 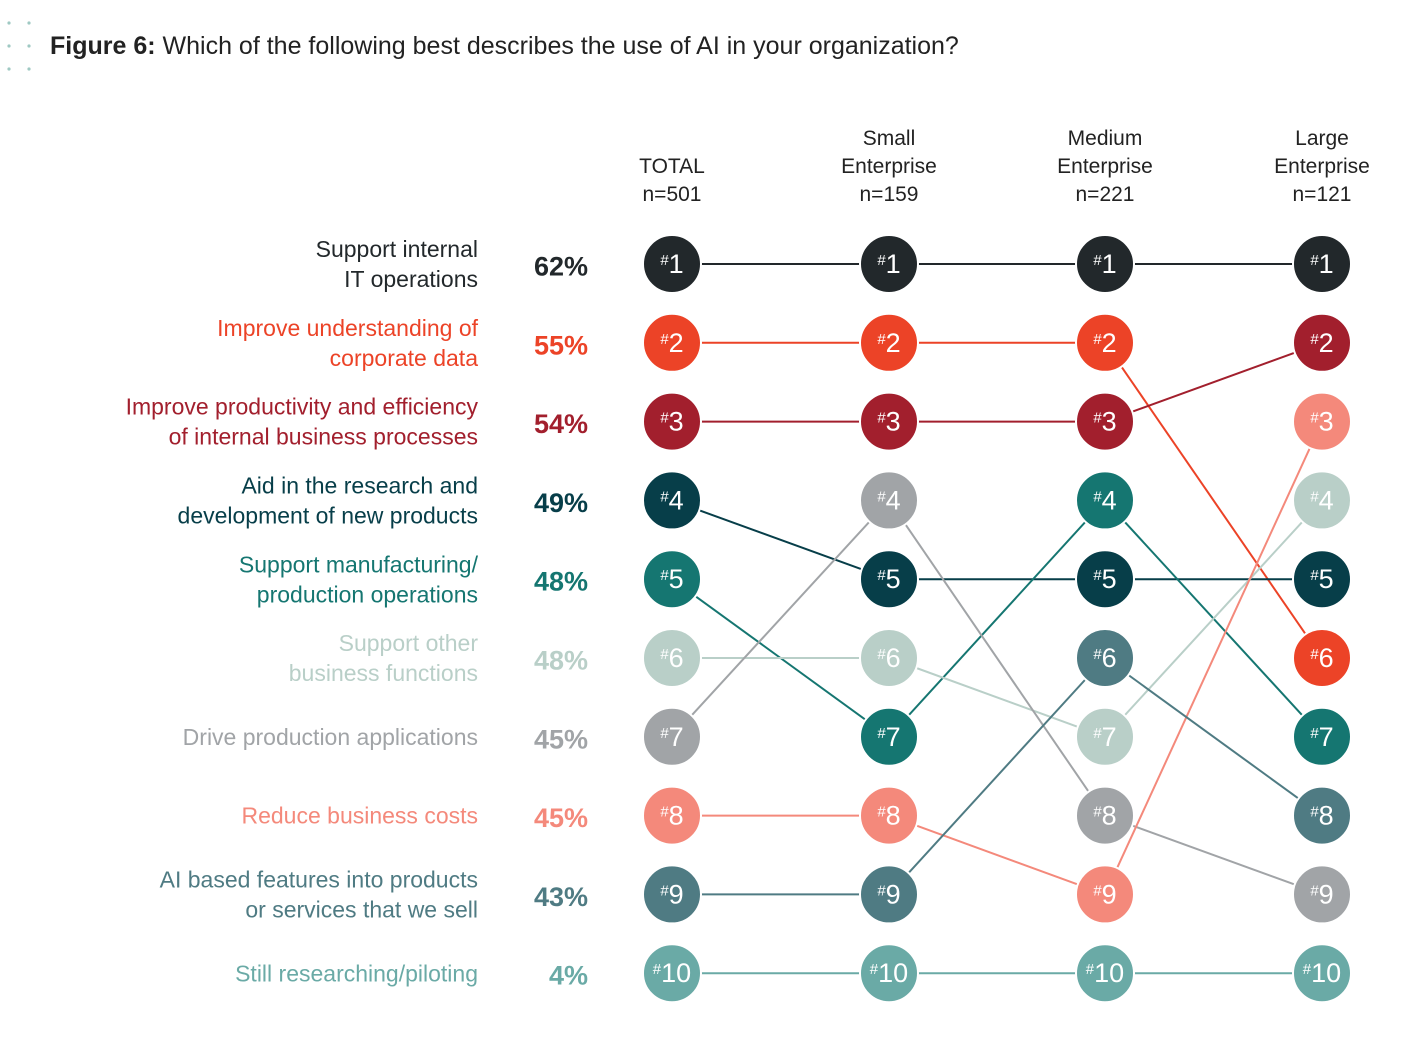 I want to click on column-header-line: n=121, so click(x=1322, y=194).